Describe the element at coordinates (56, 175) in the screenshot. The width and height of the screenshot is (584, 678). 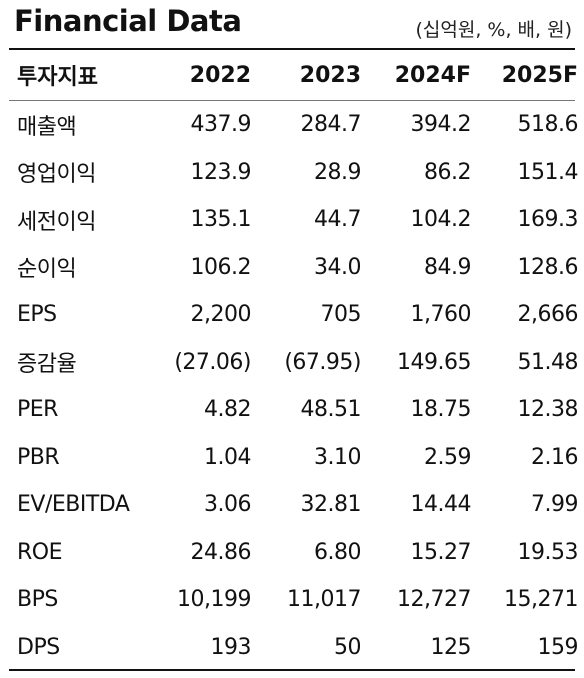
I see `row-label: 영업이익` at that location.